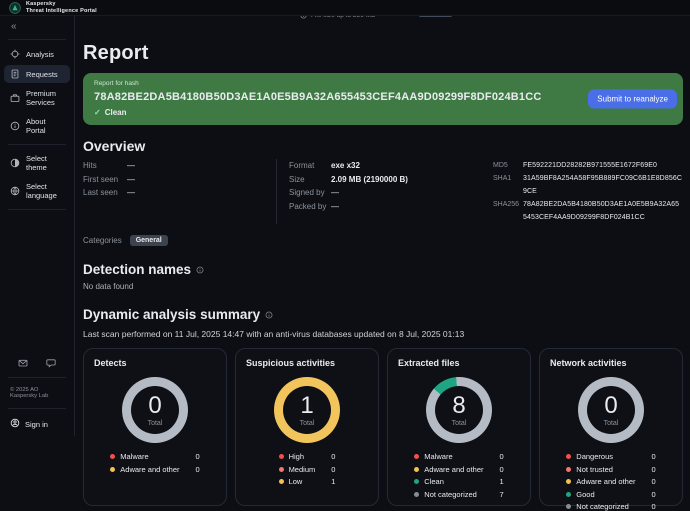  I want to click on donut-chart: 1 Total, so click(307, 410).